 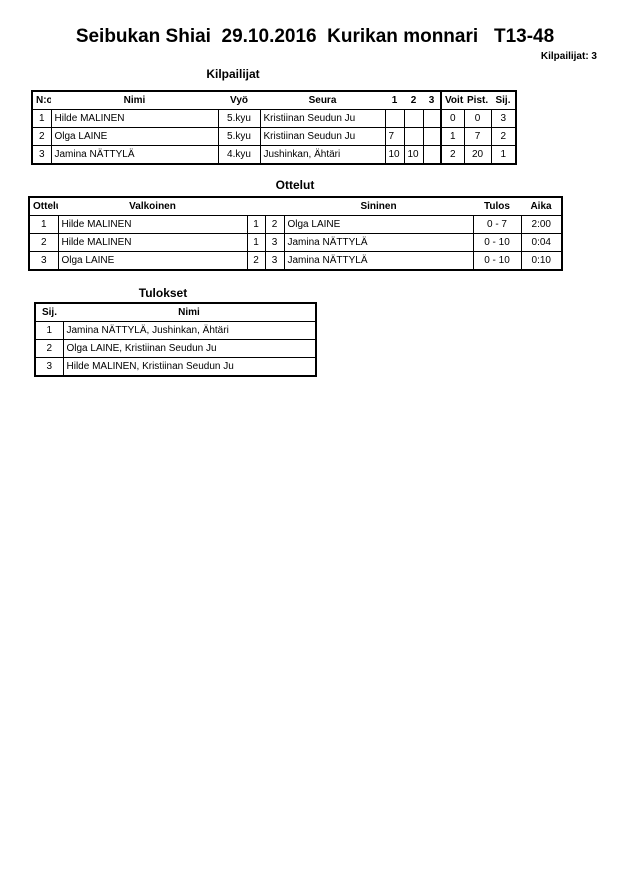 I want to click on table-cell: Olga LAINE, Kristiinan Seudun Ju, so click(x=189, y=348).